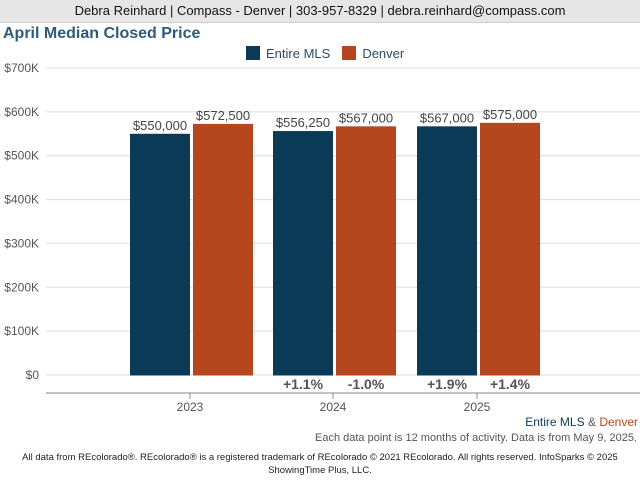  What do you see at coordinates (21, 243) in the screenshot?
I see `y-tick-label: $300K` at bounding box center [21, 243].